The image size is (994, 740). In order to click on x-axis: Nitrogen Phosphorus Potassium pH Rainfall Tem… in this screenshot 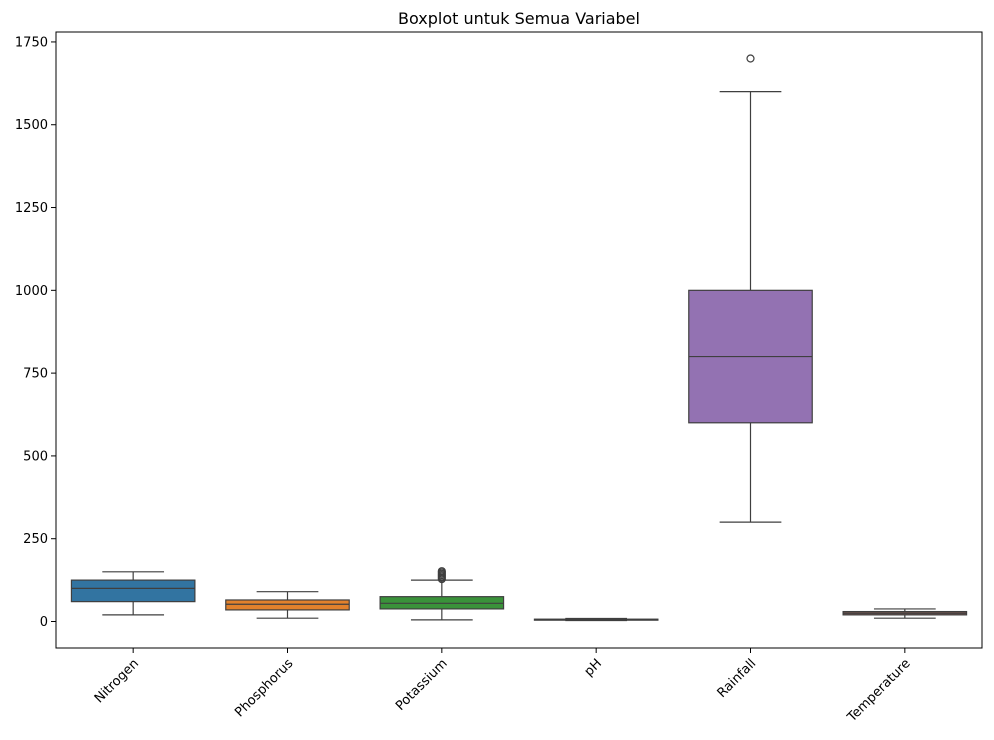, I will do `click(503, 687)`.